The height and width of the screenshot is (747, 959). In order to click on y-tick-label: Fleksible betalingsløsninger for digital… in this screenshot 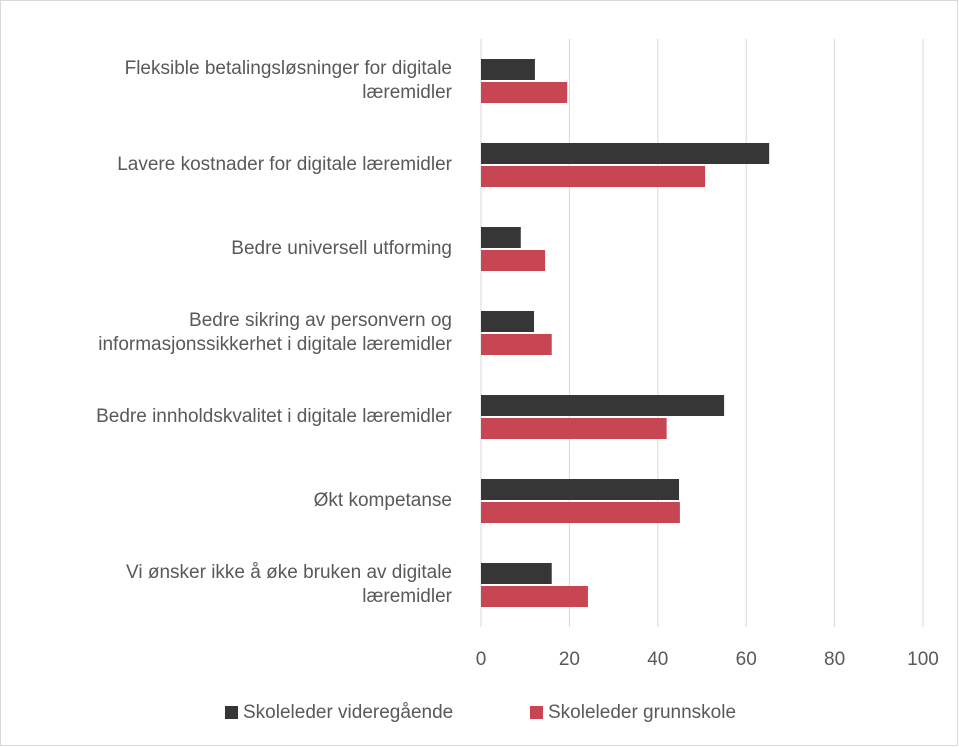, I will do `click(289, 80)`.